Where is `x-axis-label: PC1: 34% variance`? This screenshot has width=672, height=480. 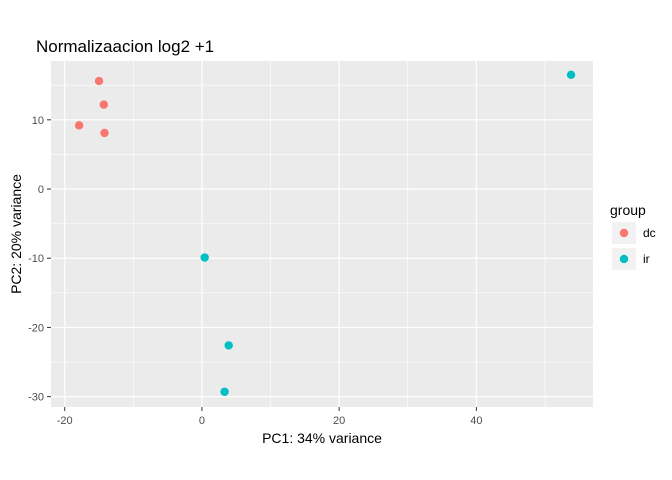 x-axis-label: PC1: 34% variance is located at coordinates (322, 438).